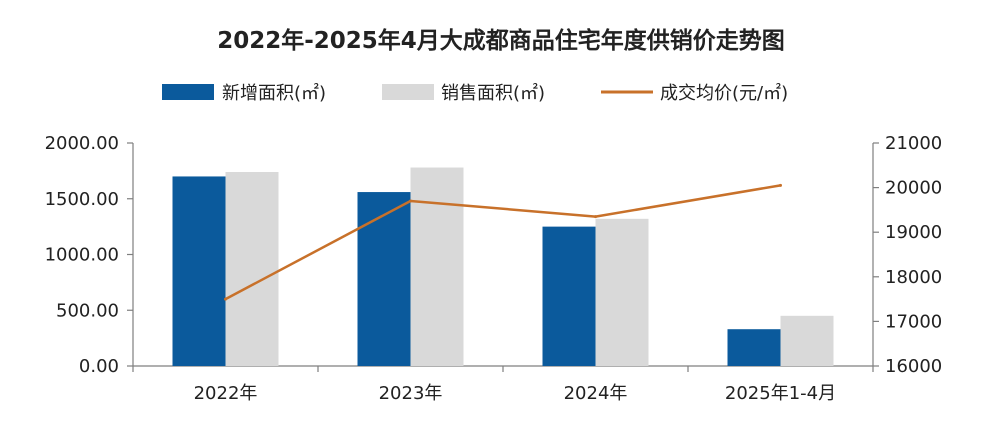 Image resolution: width=1003 pixels, height=428 pixels. Describe the element at coordinates (226, 393) in the screenshot. I see `x-category-label: 2022年` at that location.